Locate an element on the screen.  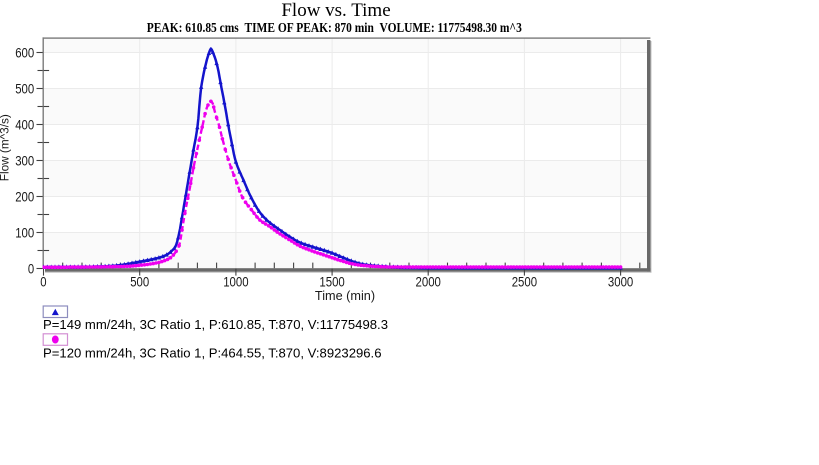
svg-text: 1000 is located at coordinates (236, 282).